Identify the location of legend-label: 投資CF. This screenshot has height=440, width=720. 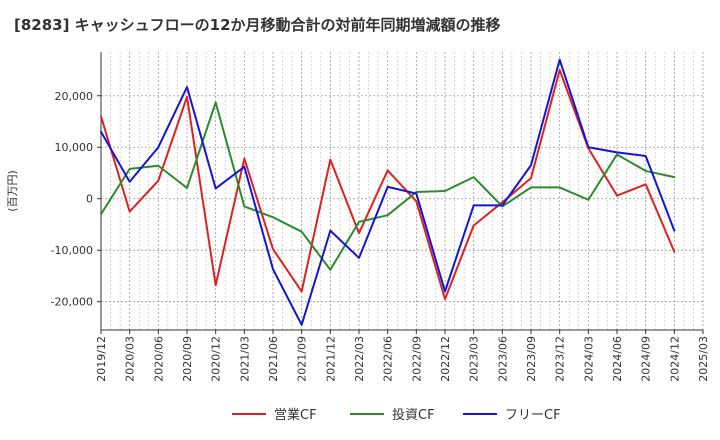
(413, 415).